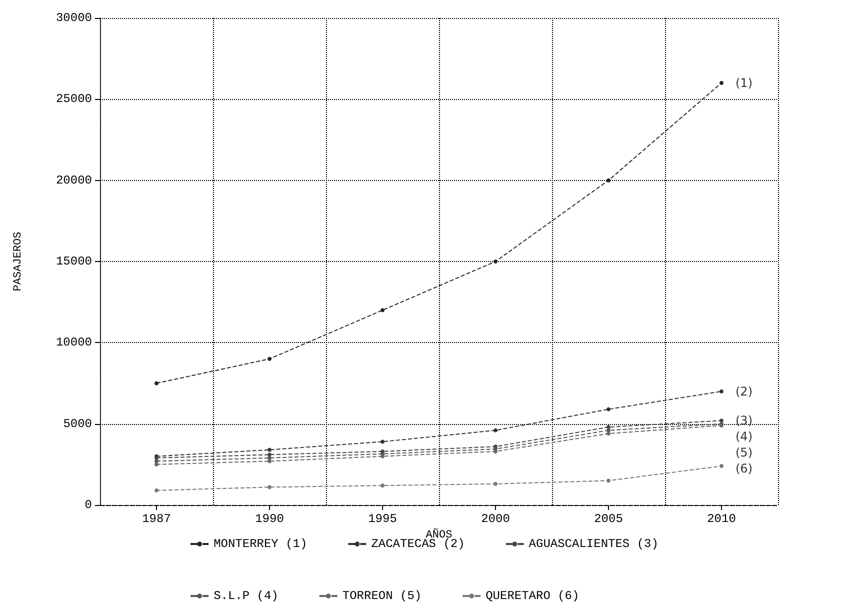 The image size is (848, 615). What do you see at coordinates (74, 180) in the screenshot?
I see `y-tick-label: 20000` at bounding box center [74, 180].